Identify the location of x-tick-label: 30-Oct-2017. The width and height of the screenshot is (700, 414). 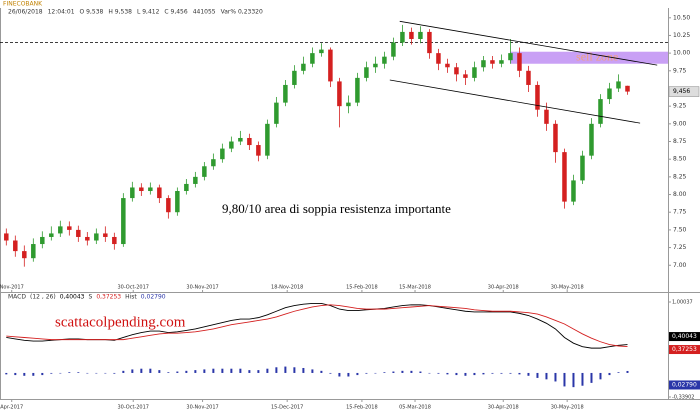
(132, 288).